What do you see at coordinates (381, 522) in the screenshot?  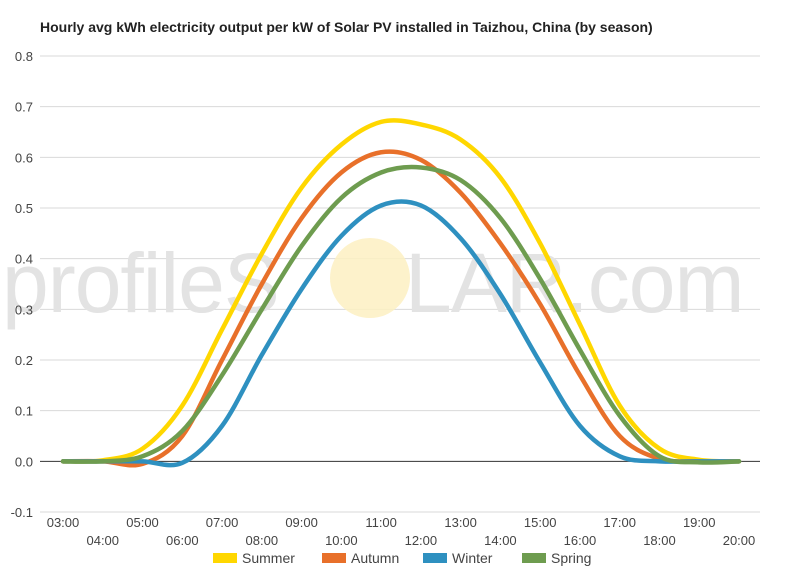 I see `x-tick-label: 11:00` at bounding box center [381, 522].